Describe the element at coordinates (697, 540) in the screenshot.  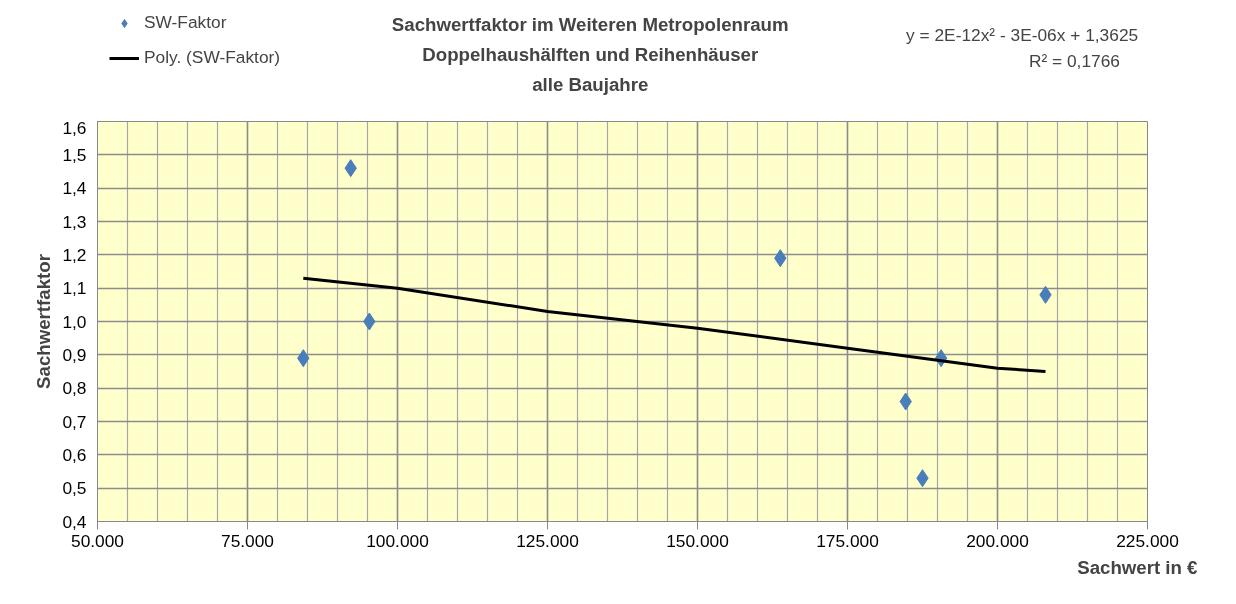
I see `x-tick-label: 150.000` at that location.